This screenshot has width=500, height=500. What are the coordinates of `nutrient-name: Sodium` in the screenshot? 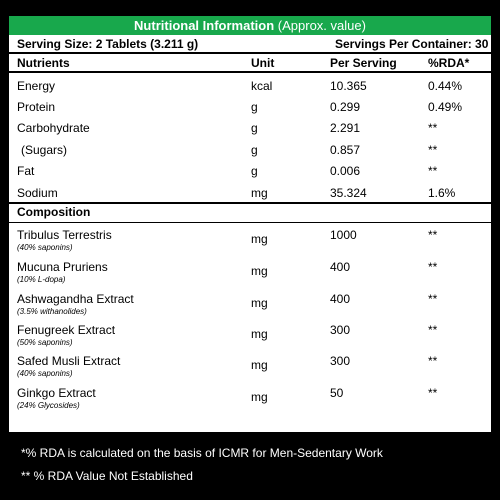 It's located at (37, 193).